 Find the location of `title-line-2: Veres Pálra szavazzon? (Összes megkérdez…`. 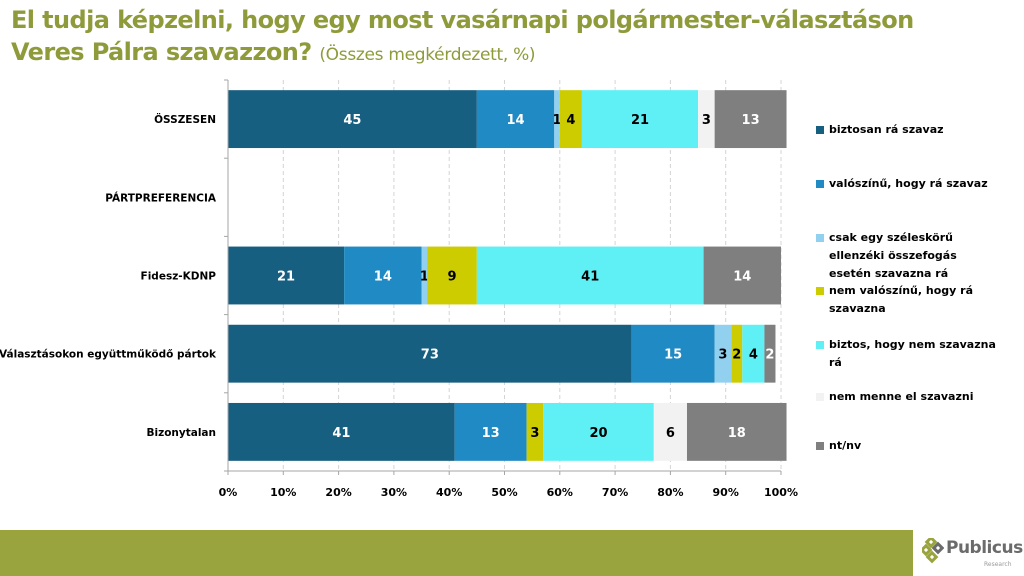

title-line-2: Veres Pálra szavazzon? (Összes megkérdez… is located at coordinates (511, 53).